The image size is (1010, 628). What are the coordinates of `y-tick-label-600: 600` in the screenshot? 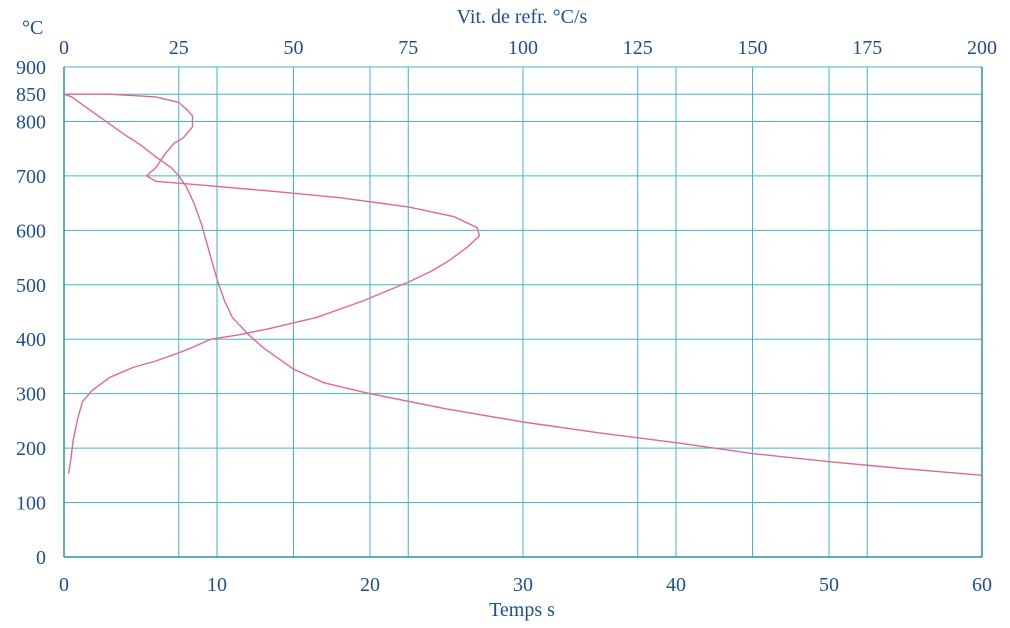 It's located at (31, 231).